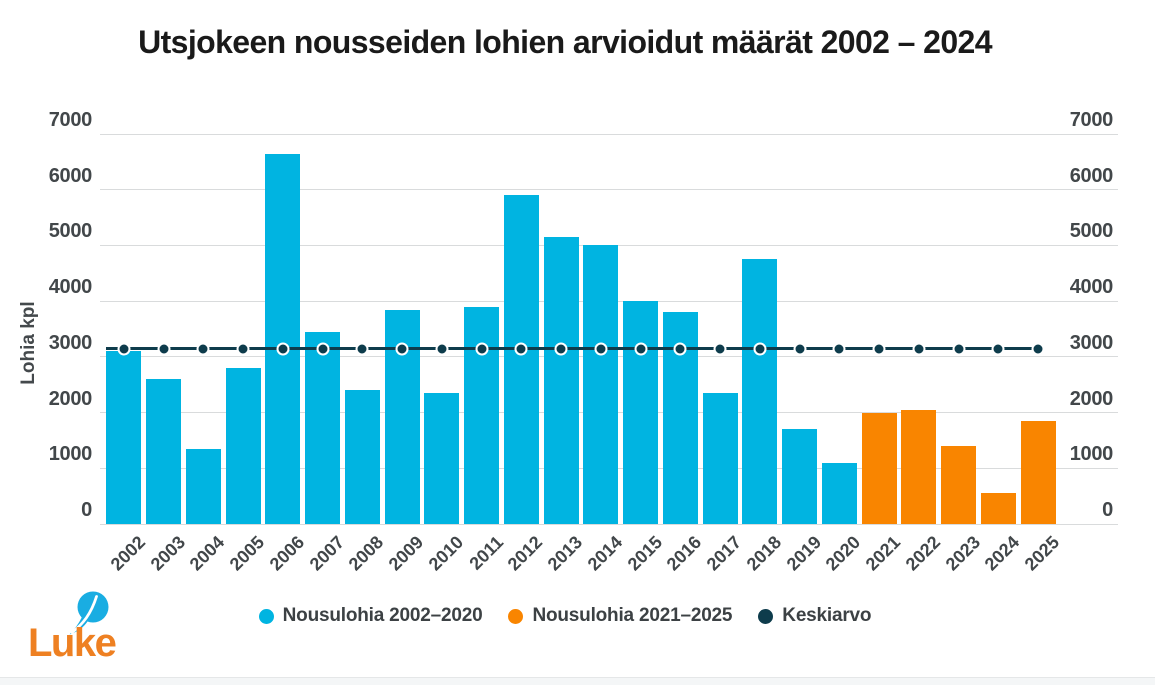  Describe the element at coordinates (561, 380) in the screenshot. I see `bar-2013` at that location.